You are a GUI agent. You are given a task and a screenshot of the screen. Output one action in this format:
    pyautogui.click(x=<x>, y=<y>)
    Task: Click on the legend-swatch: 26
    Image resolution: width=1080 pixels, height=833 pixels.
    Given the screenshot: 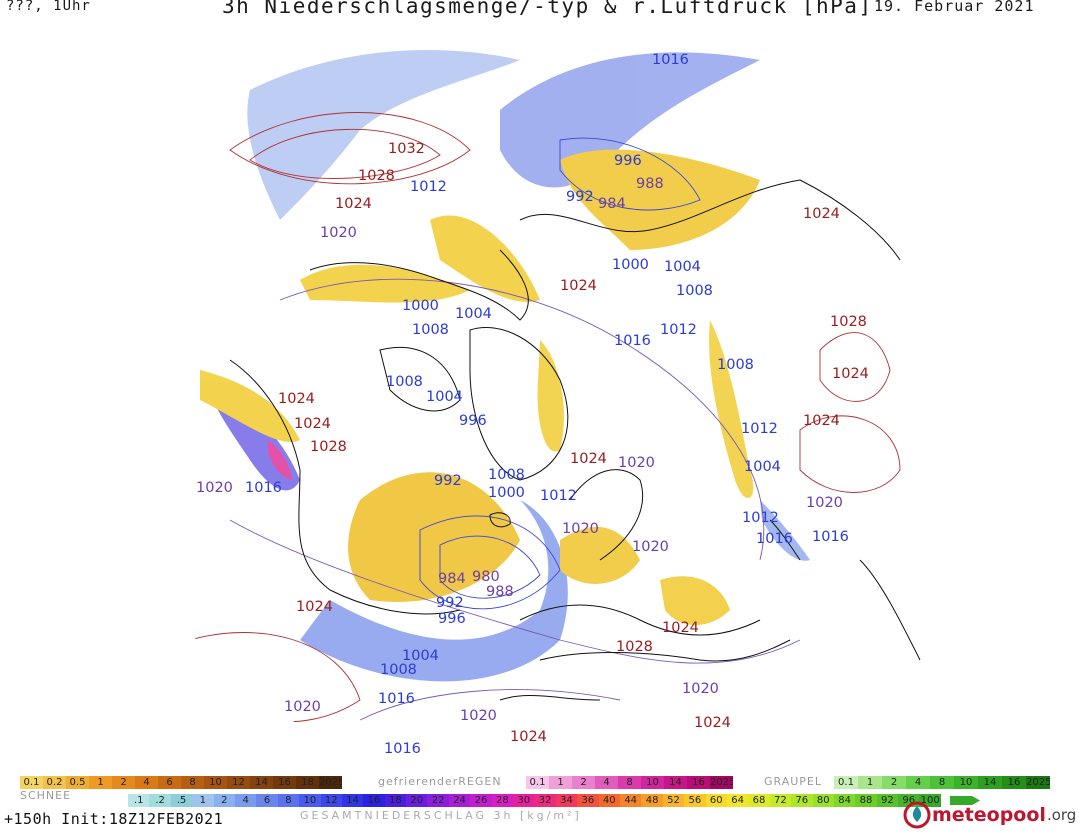 What is the action you would take?
    pyautogui.click(x=481, y=800)
    